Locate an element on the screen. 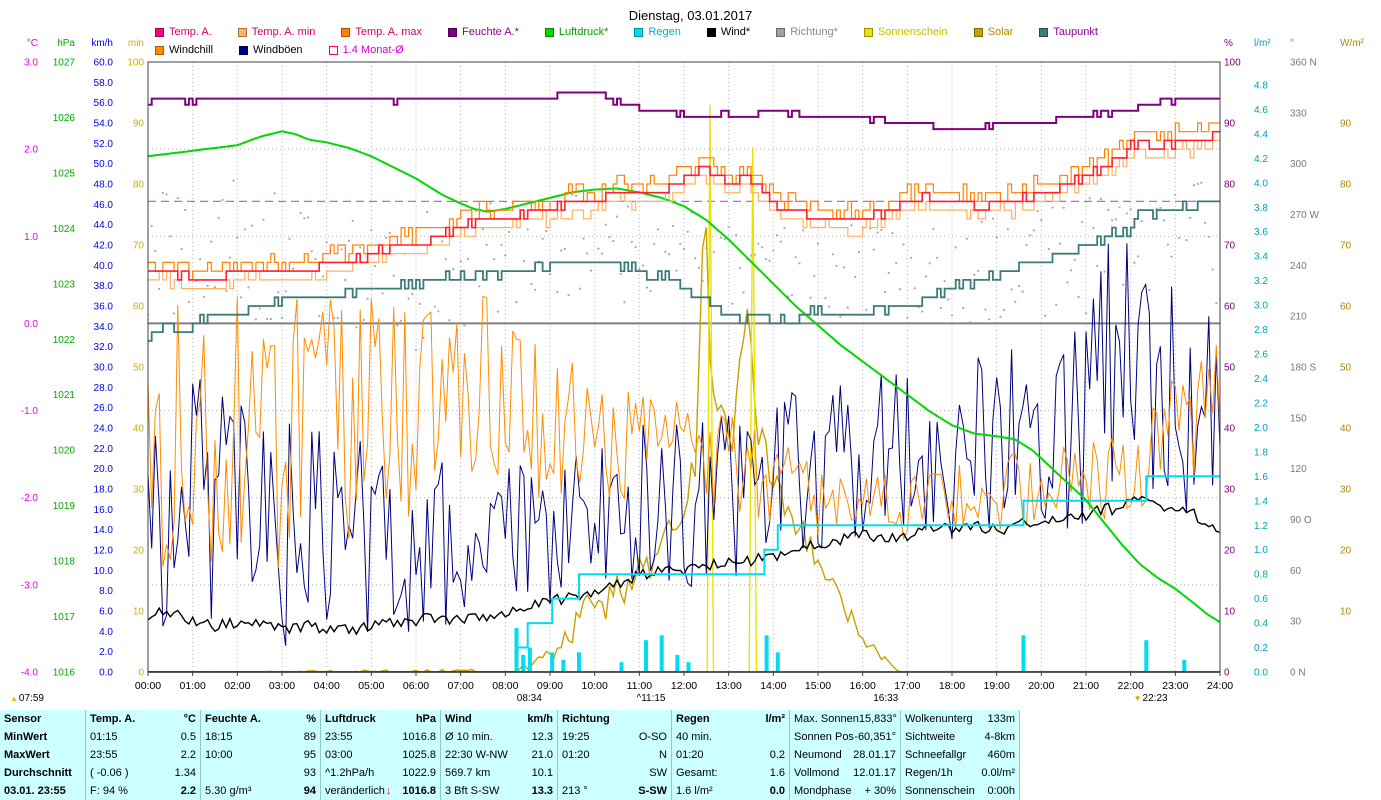 The width and height of the screenshot is (1381, 800). moonset-time-icon: ▼ is located at coordinates (1137, 698).